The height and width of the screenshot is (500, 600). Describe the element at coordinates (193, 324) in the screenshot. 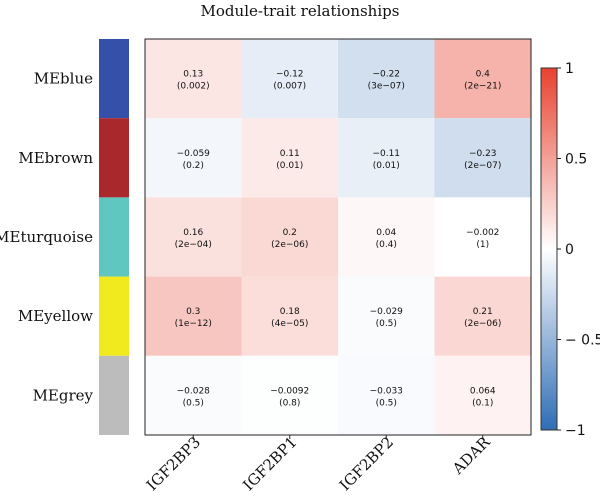

I see `cell-pvalue-label: (1e−12)` at that location.